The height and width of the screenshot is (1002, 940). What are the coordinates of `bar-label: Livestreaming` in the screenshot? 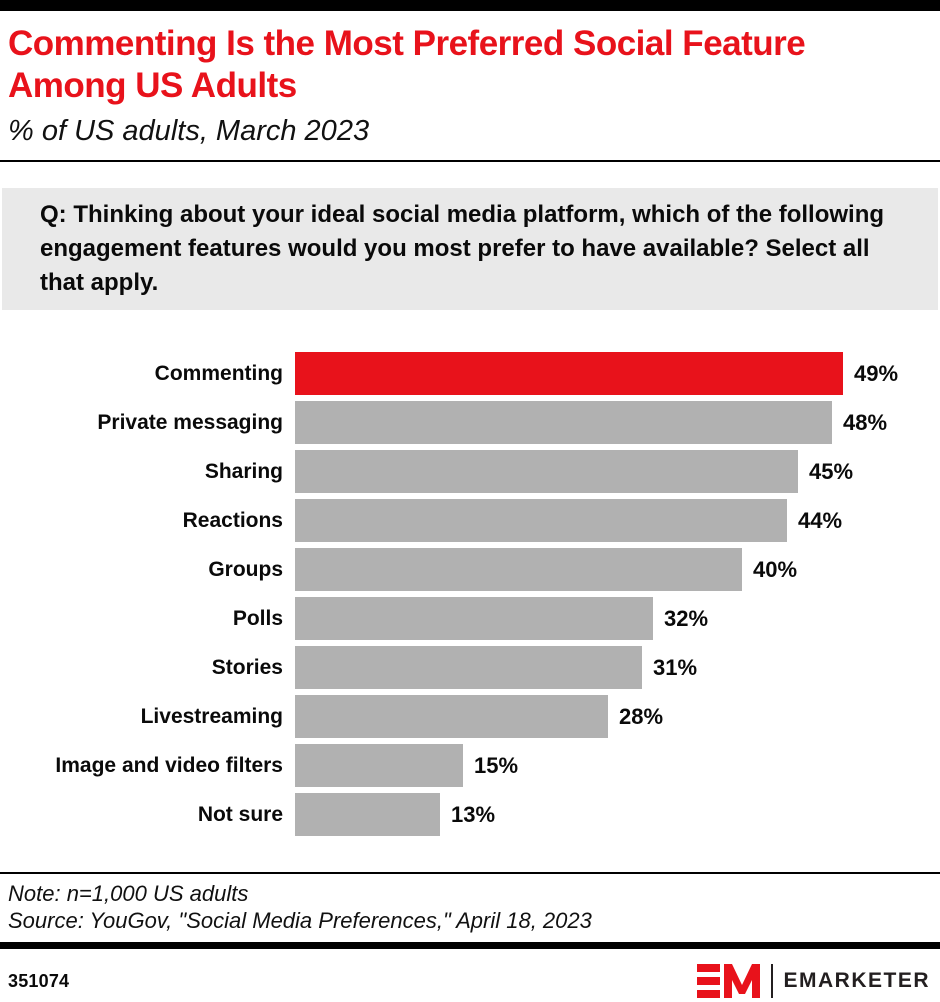 It's located at (211, 716).